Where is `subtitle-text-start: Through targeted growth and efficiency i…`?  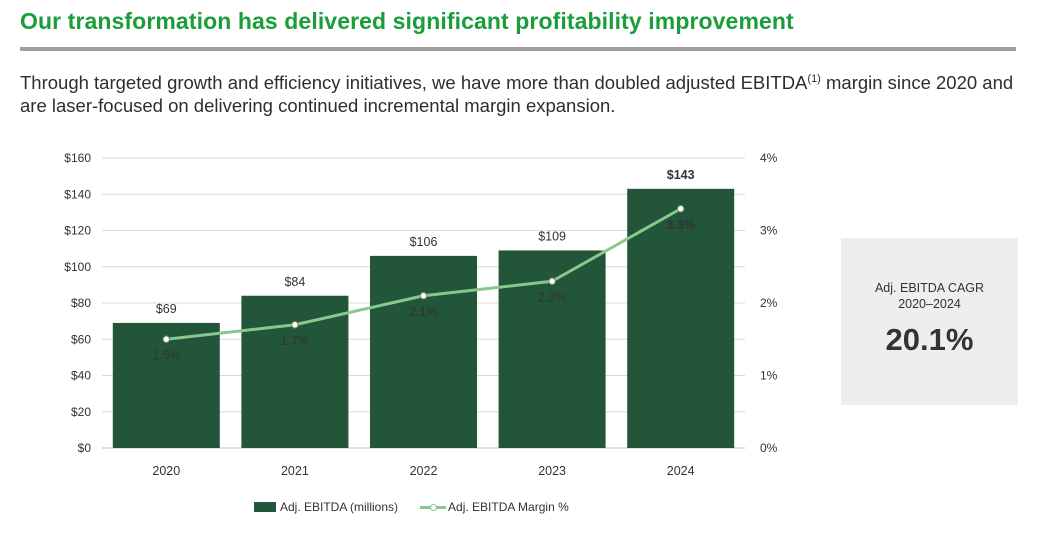 subtitle-text-start: Through targeted growth and efficiency i… is located at coordinates (414, 82).